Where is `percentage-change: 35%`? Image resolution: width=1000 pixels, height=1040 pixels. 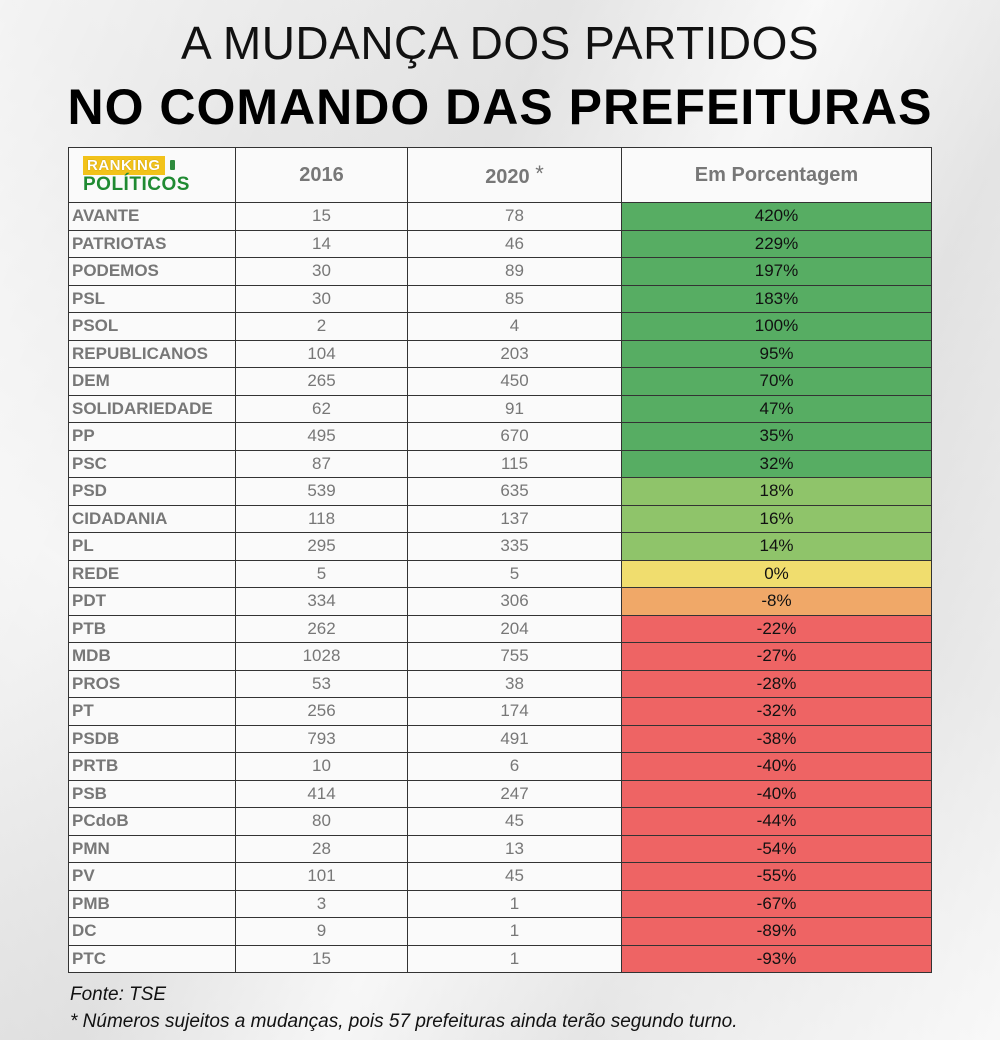 percentage-change: 35% is located at coordinates (776, 436).